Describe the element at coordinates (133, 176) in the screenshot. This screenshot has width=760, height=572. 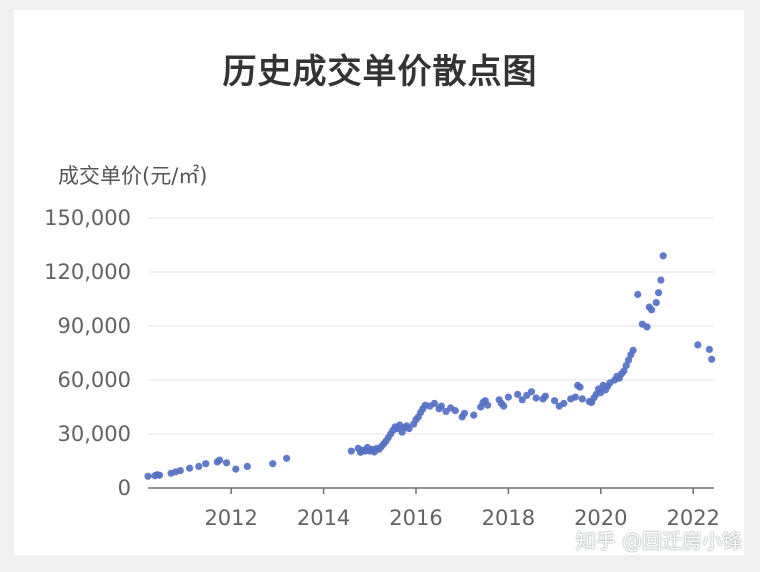
I see `y-axis-unit-label: 成交单价(元/㎡)` at that location.